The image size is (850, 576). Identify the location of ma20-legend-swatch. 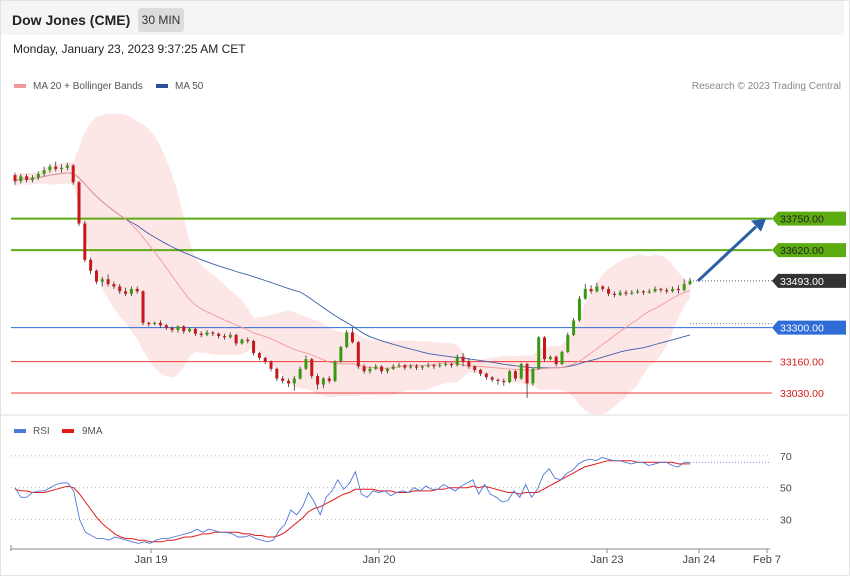
(20, 86).